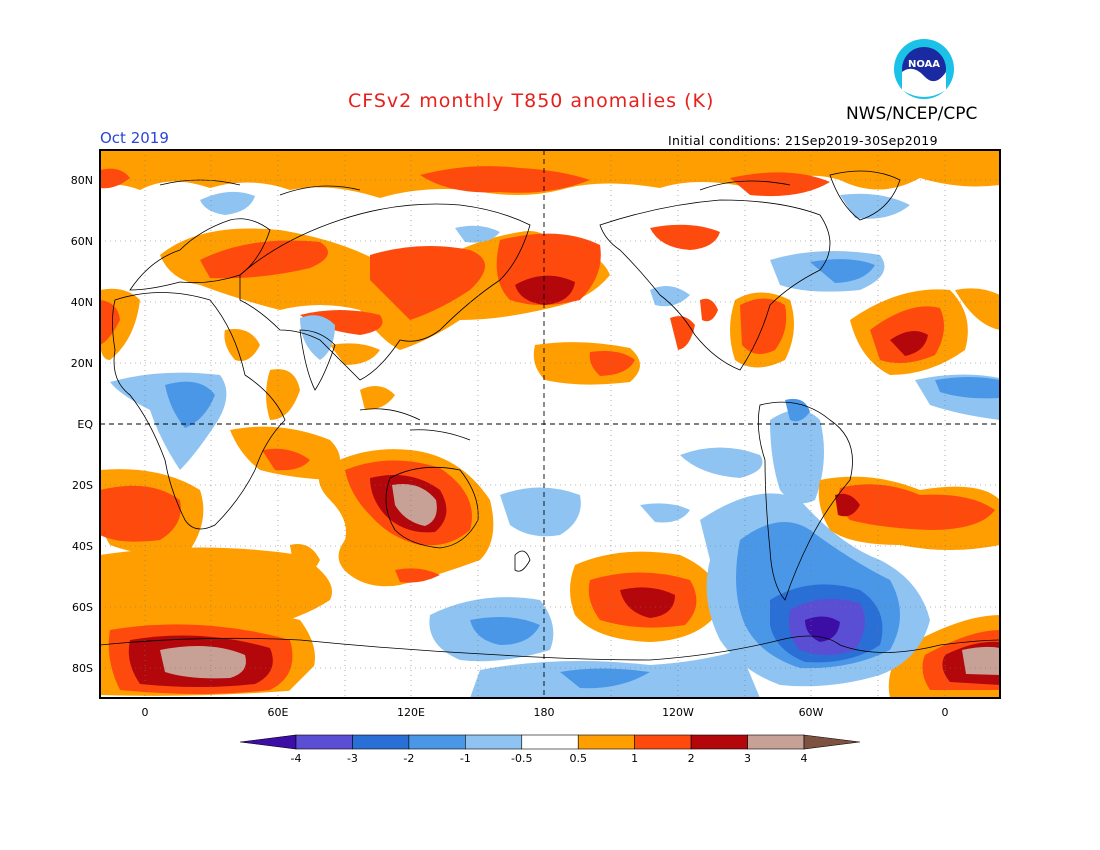 This screenshot has height=850, width=1100. Describe the element at coordinates (811, 712) in the screenshot. I see `lon-label: 60W` at that location.